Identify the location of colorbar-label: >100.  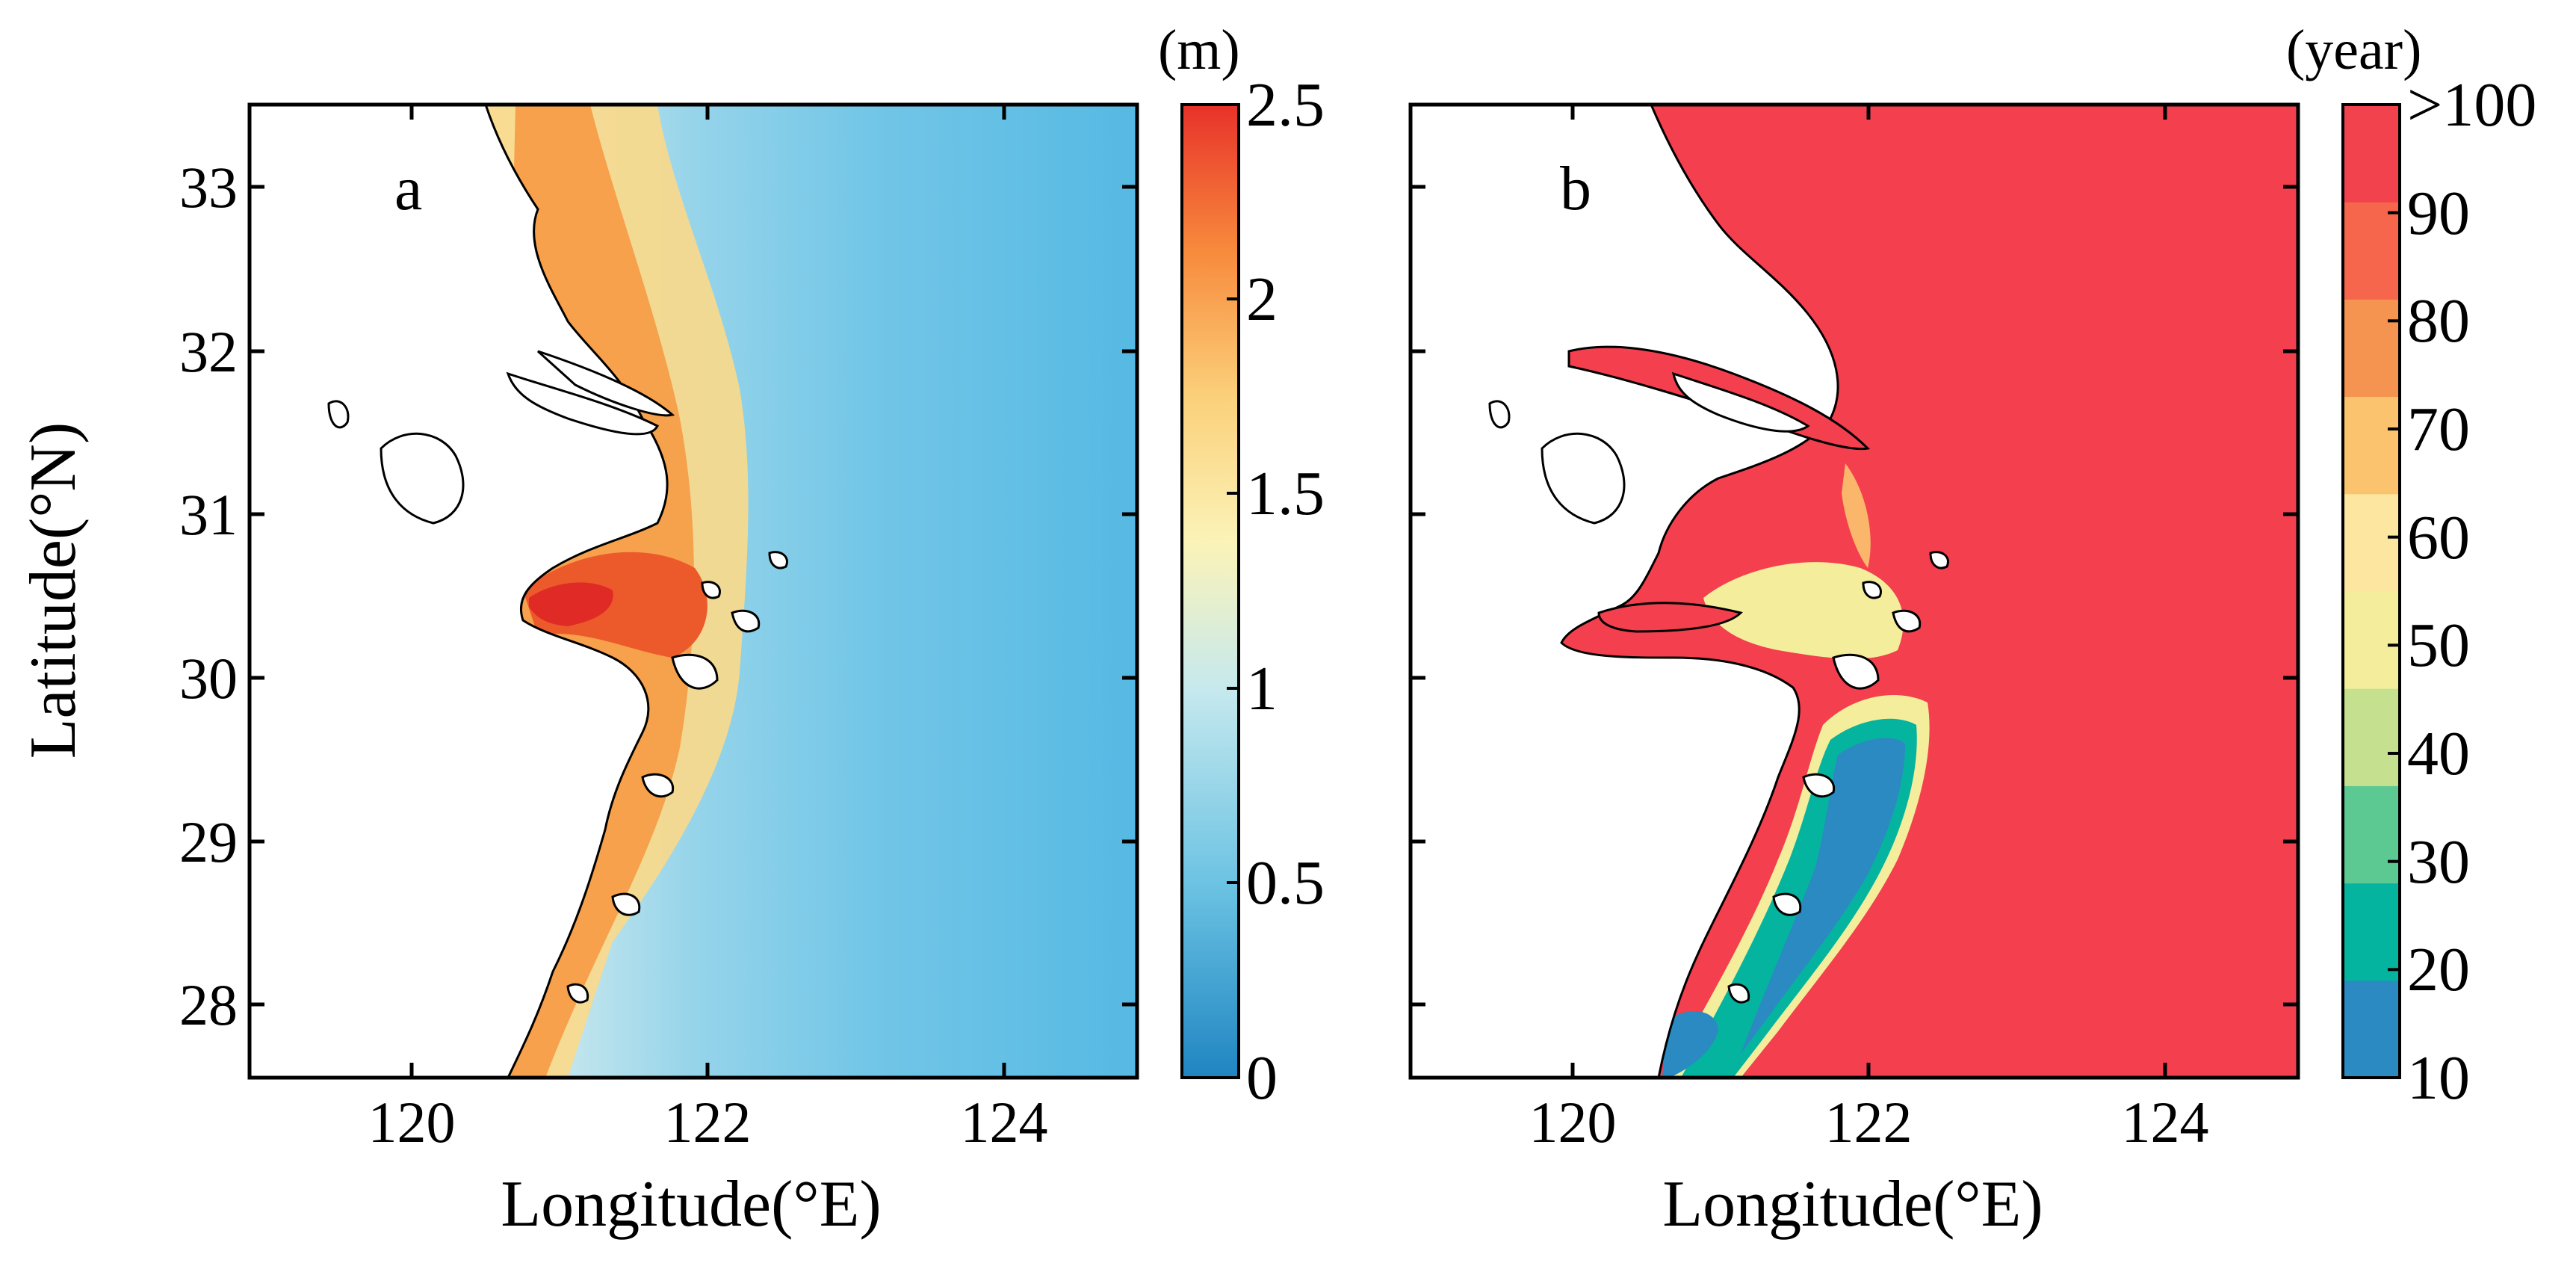
(2471, 105).